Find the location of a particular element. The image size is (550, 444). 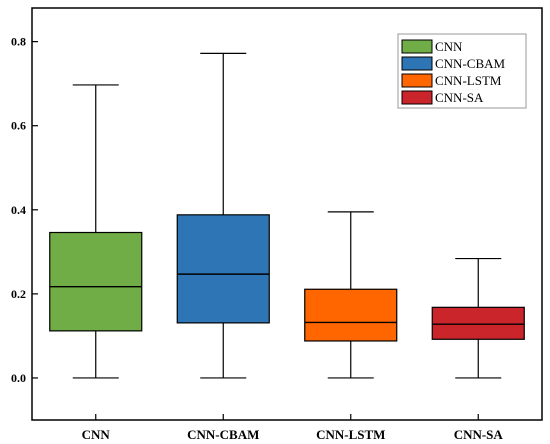

box-cnn-sa is located at coordinates (478, 318).